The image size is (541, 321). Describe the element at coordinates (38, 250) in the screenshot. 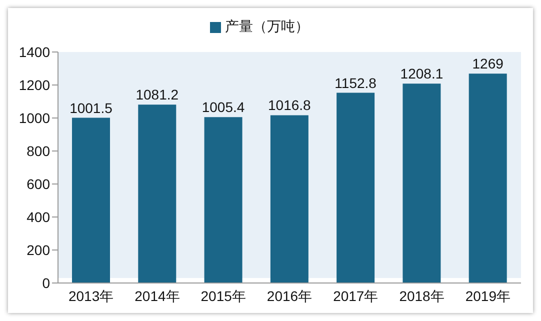

I see `y-tick-label: 200` at that location.